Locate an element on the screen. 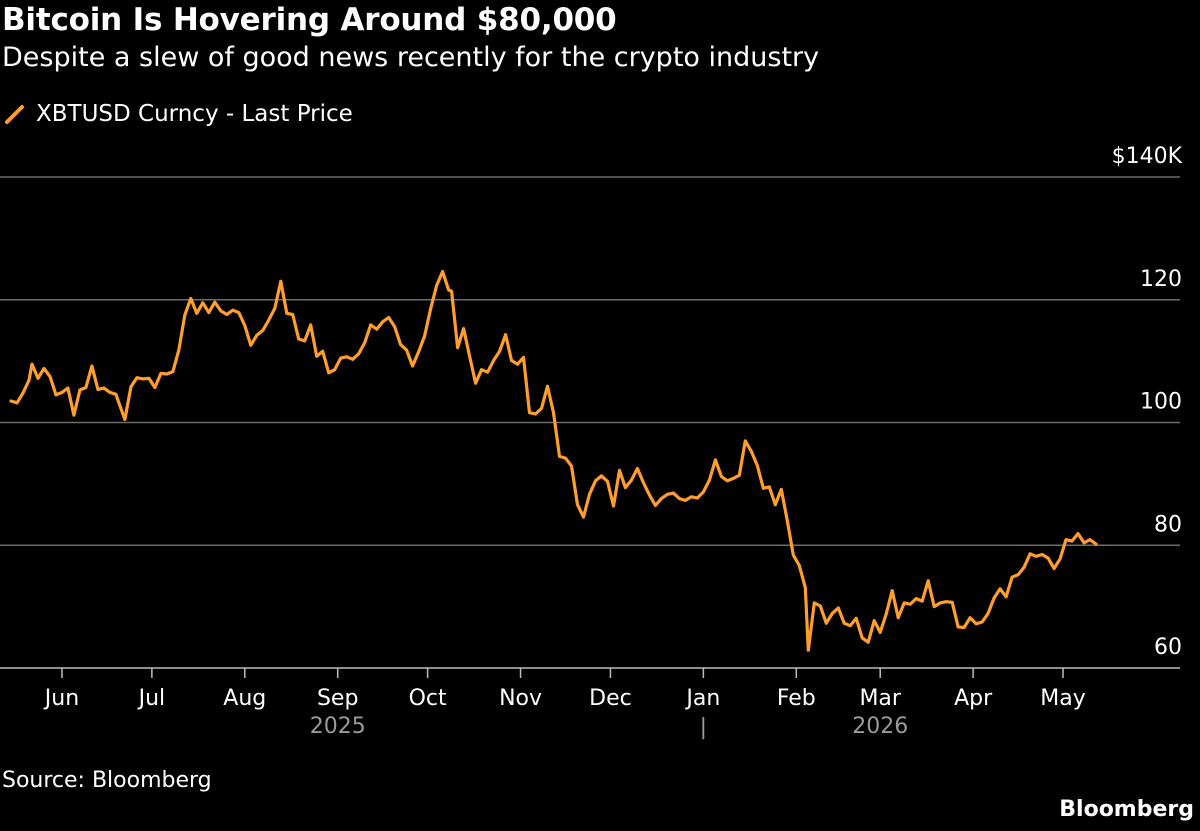 This screenshot has width=1200, height=831. x-tick-label-jul: Jul is located at coordinates (151, 698).